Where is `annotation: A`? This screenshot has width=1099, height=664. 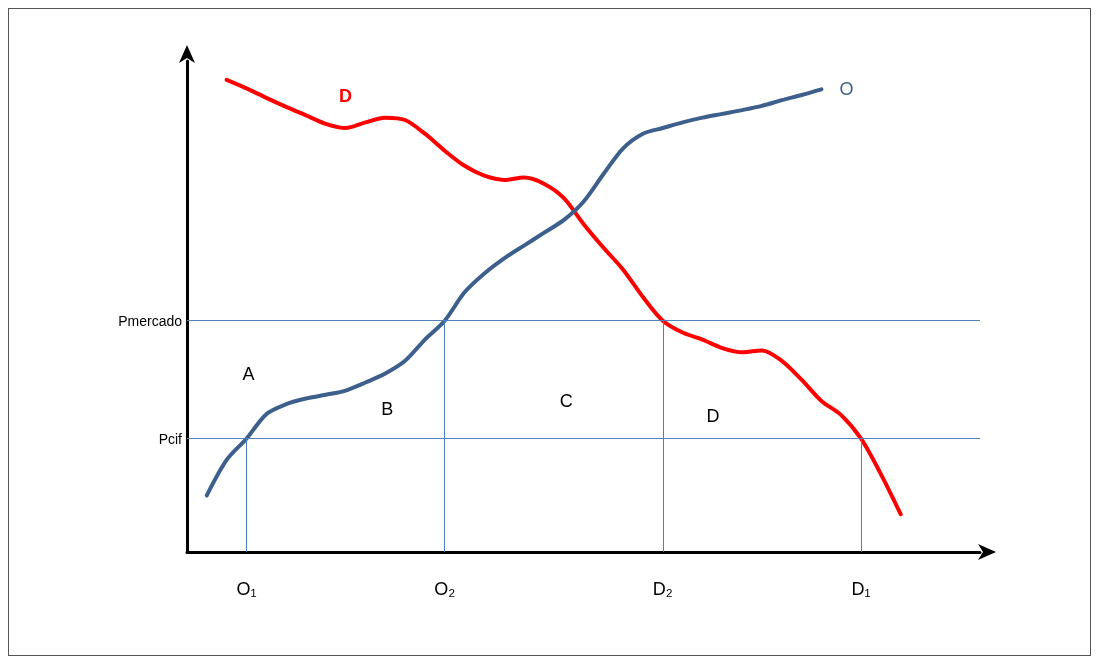
annotation: A is located at coordinates (248, 374).